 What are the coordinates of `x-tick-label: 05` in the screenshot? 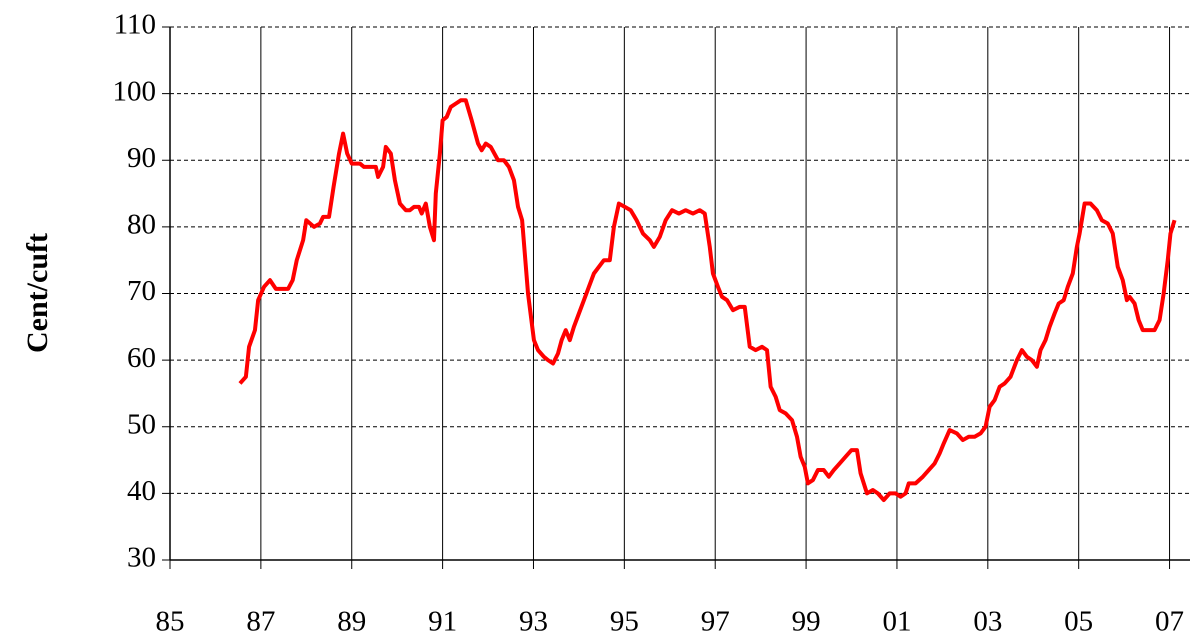 It's located at (1078, 622).